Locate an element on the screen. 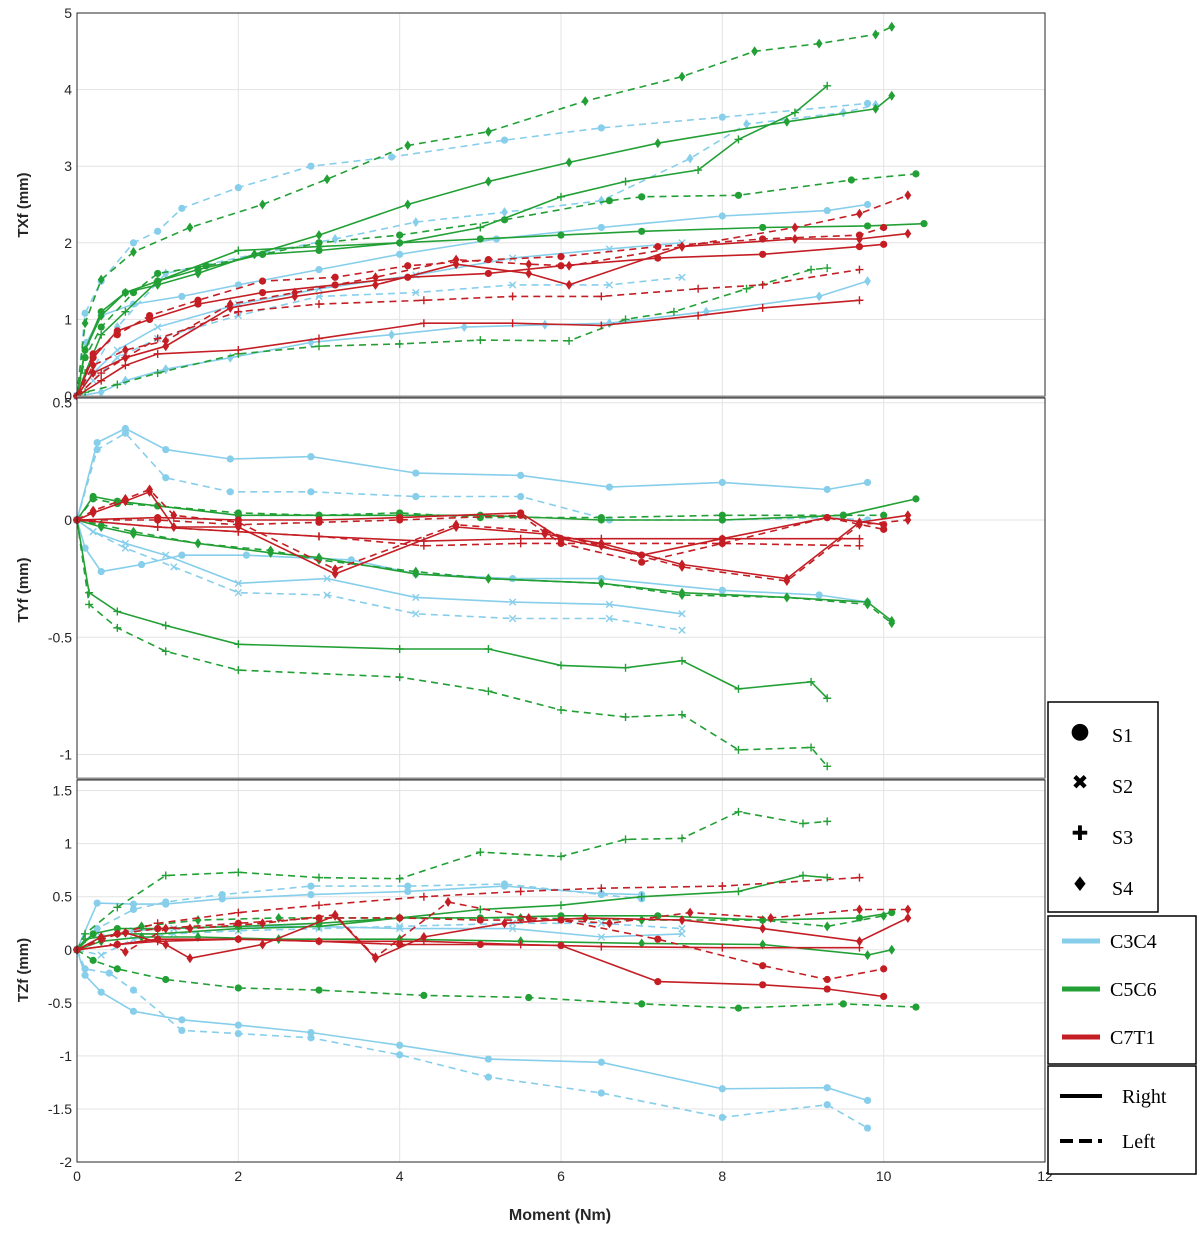 The image size is (1201, 1234). legend-s2-label: S2 is located at coordinates (1122, 787).